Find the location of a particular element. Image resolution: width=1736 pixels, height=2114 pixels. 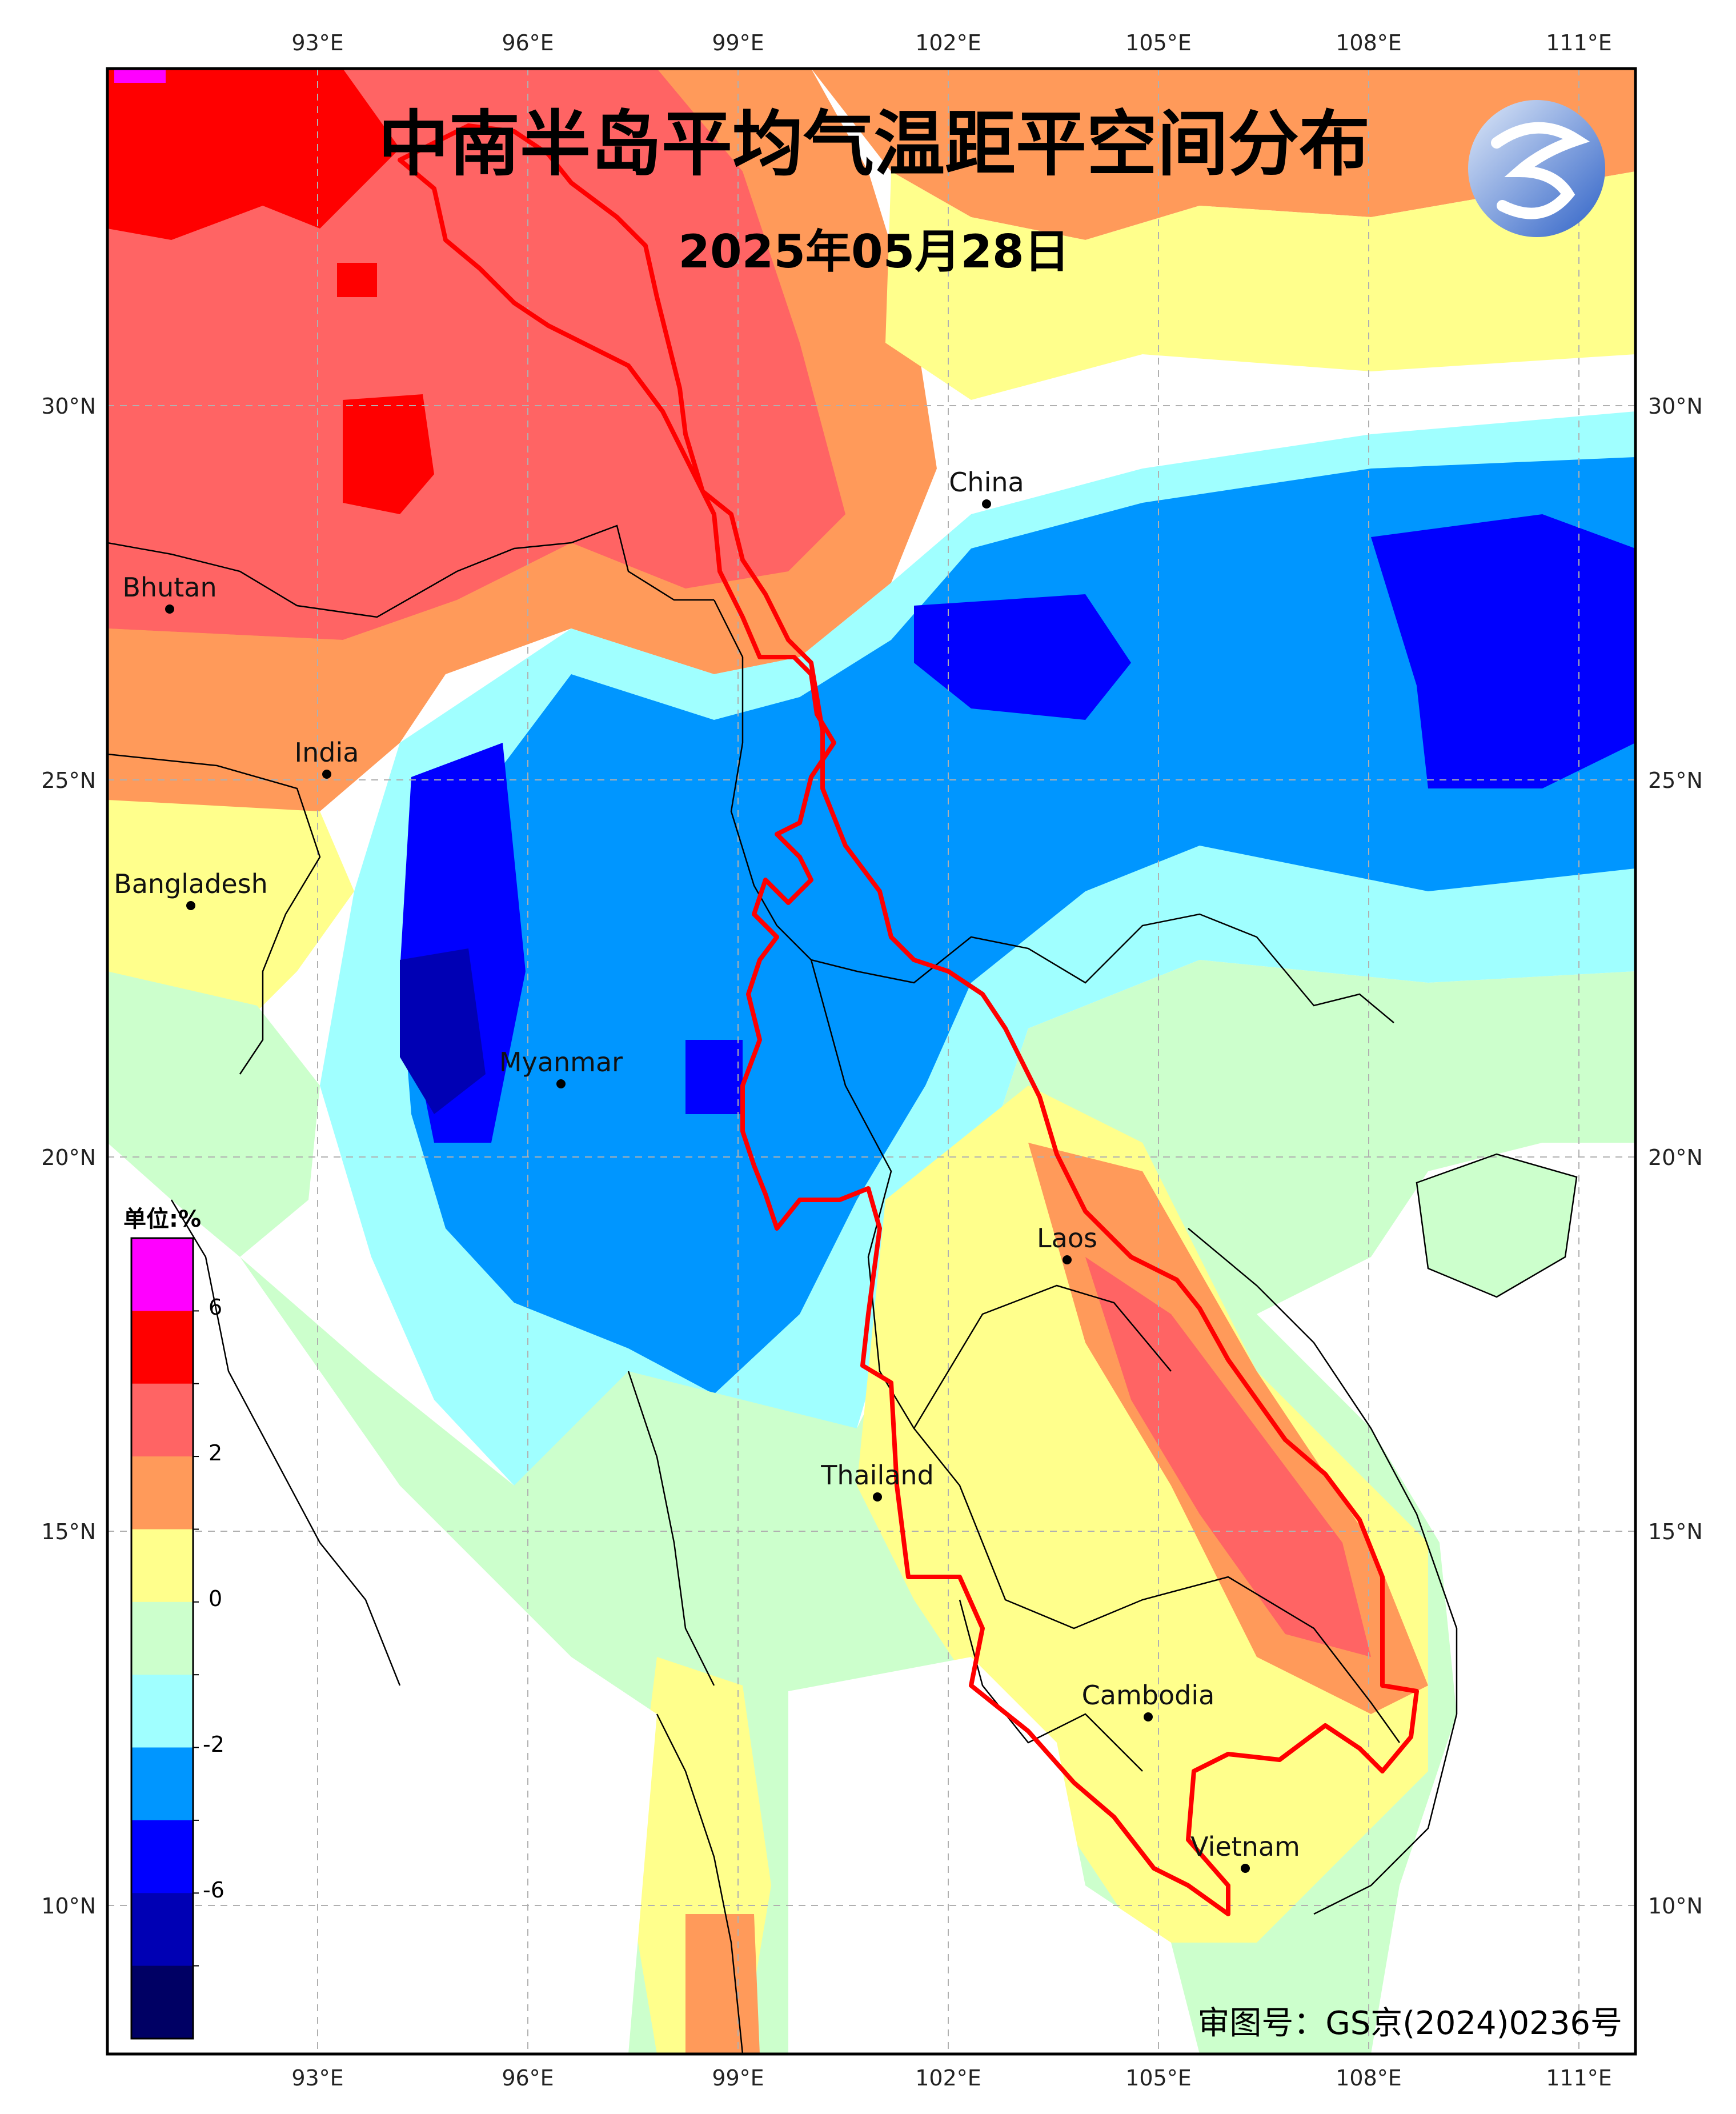

lat-tick-right: 20°N is located at coordinates (1675, 1157).